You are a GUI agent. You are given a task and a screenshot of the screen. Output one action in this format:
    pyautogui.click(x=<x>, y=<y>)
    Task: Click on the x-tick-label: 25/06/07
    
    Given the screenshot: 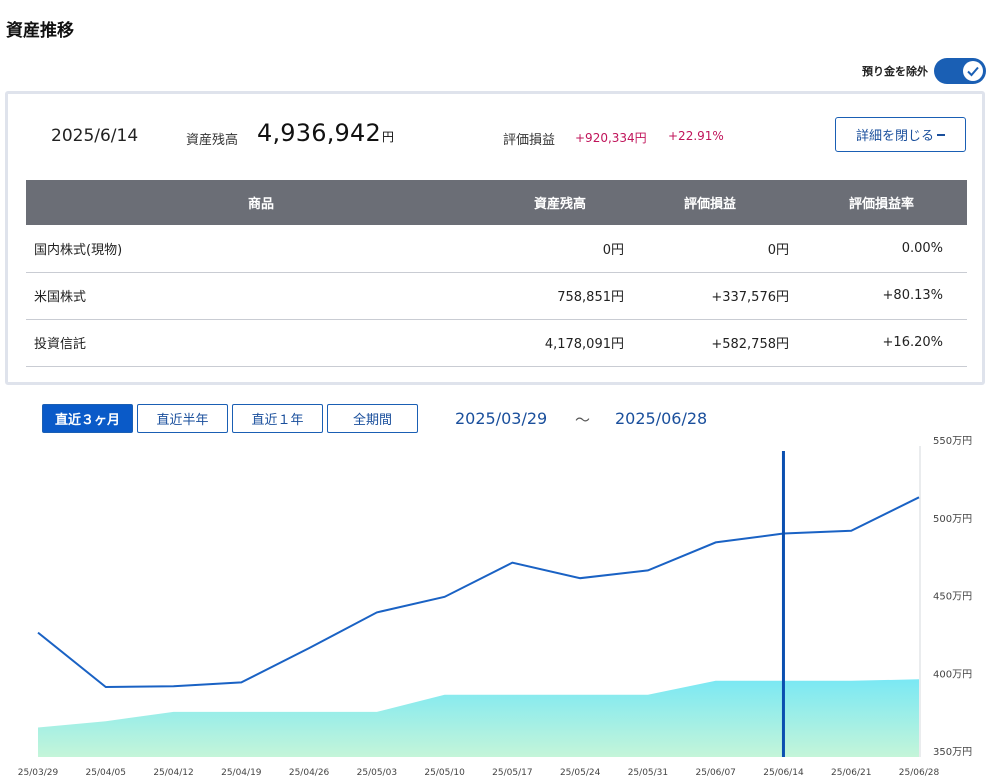 What is the action you would take?
    pyautogui.click(x=715, y=773)
    